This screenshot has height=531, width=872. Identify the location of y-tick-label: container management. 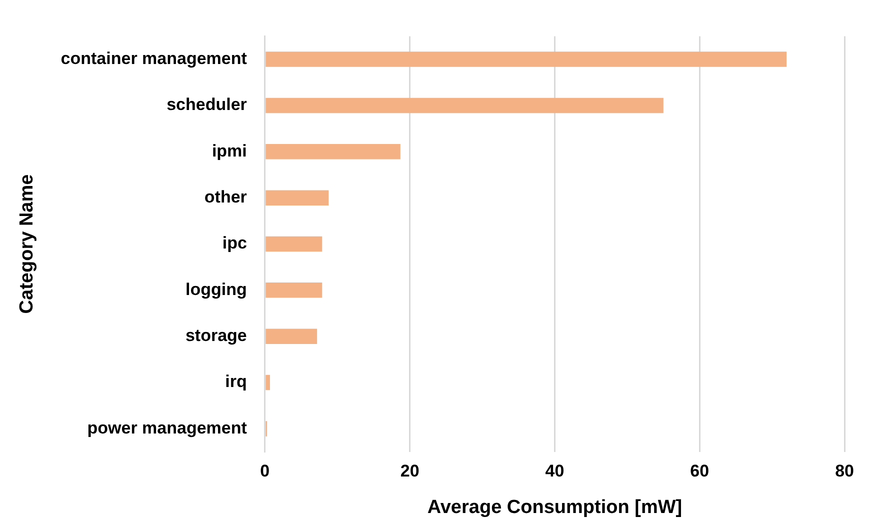
(154, 58).